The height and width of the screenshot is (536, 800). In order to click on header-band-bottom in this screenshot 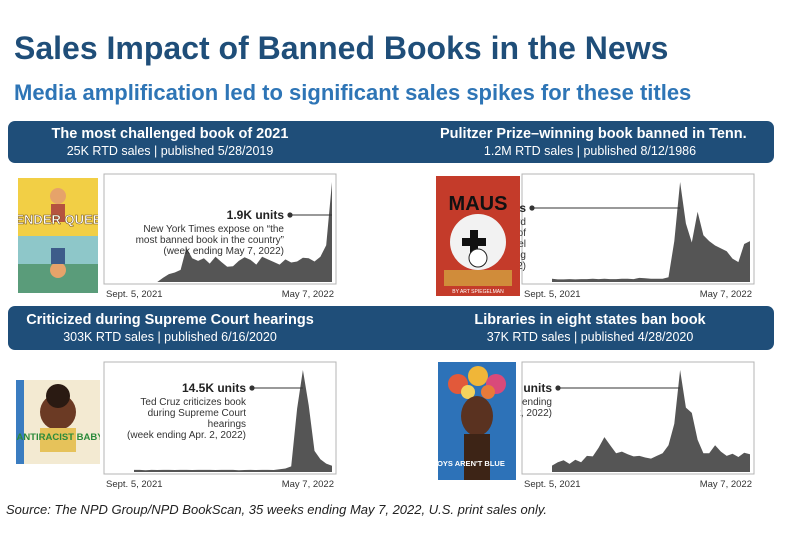, I will do `click(391, 328)`.